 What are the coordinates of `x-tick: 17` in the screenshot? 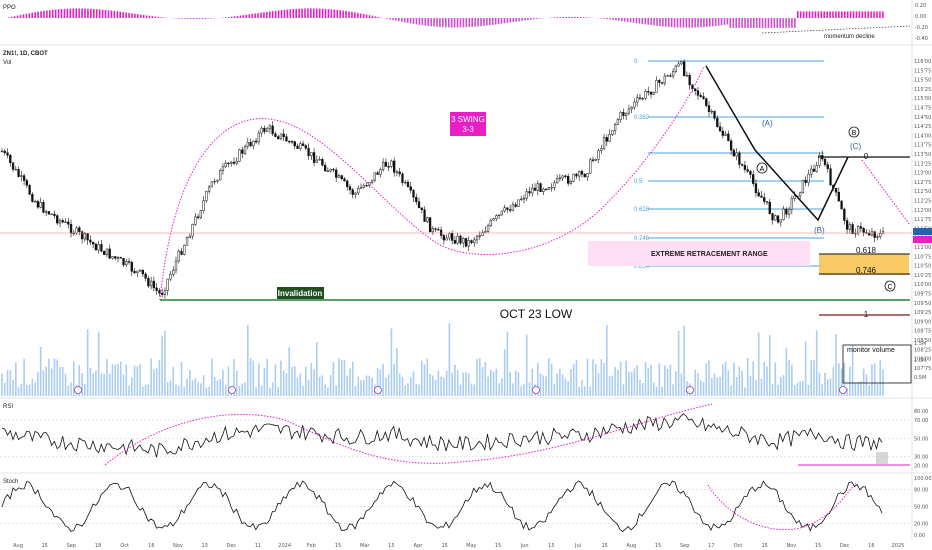 It's located at (711, 546).